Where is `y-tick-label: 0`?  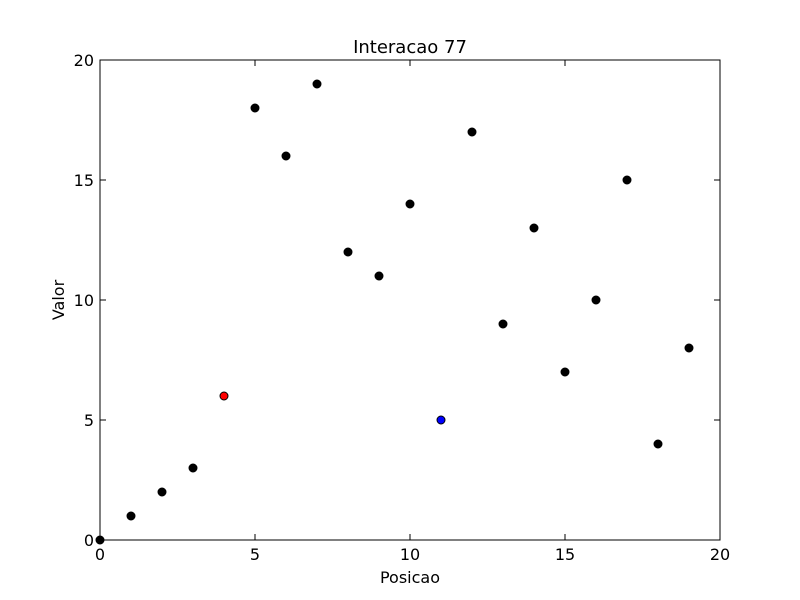 y-tick-label: 0 is located at coordinates (89, 540).